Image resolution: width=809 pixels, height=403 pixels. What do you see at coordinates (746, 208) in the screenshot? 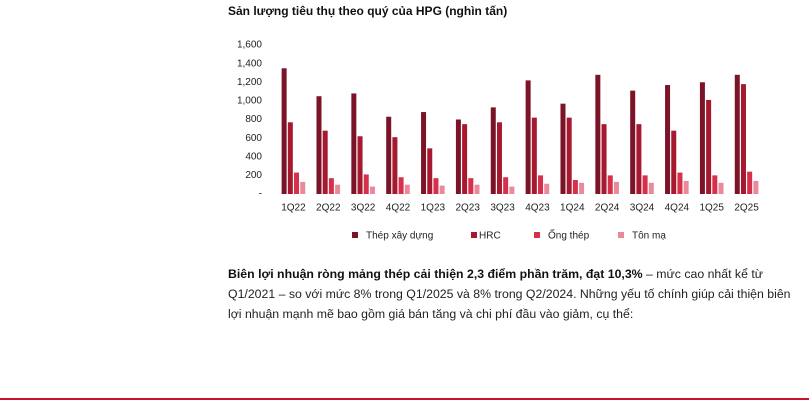
I see `x-tick-label: 2Q25` at bounding box center [746, 208].